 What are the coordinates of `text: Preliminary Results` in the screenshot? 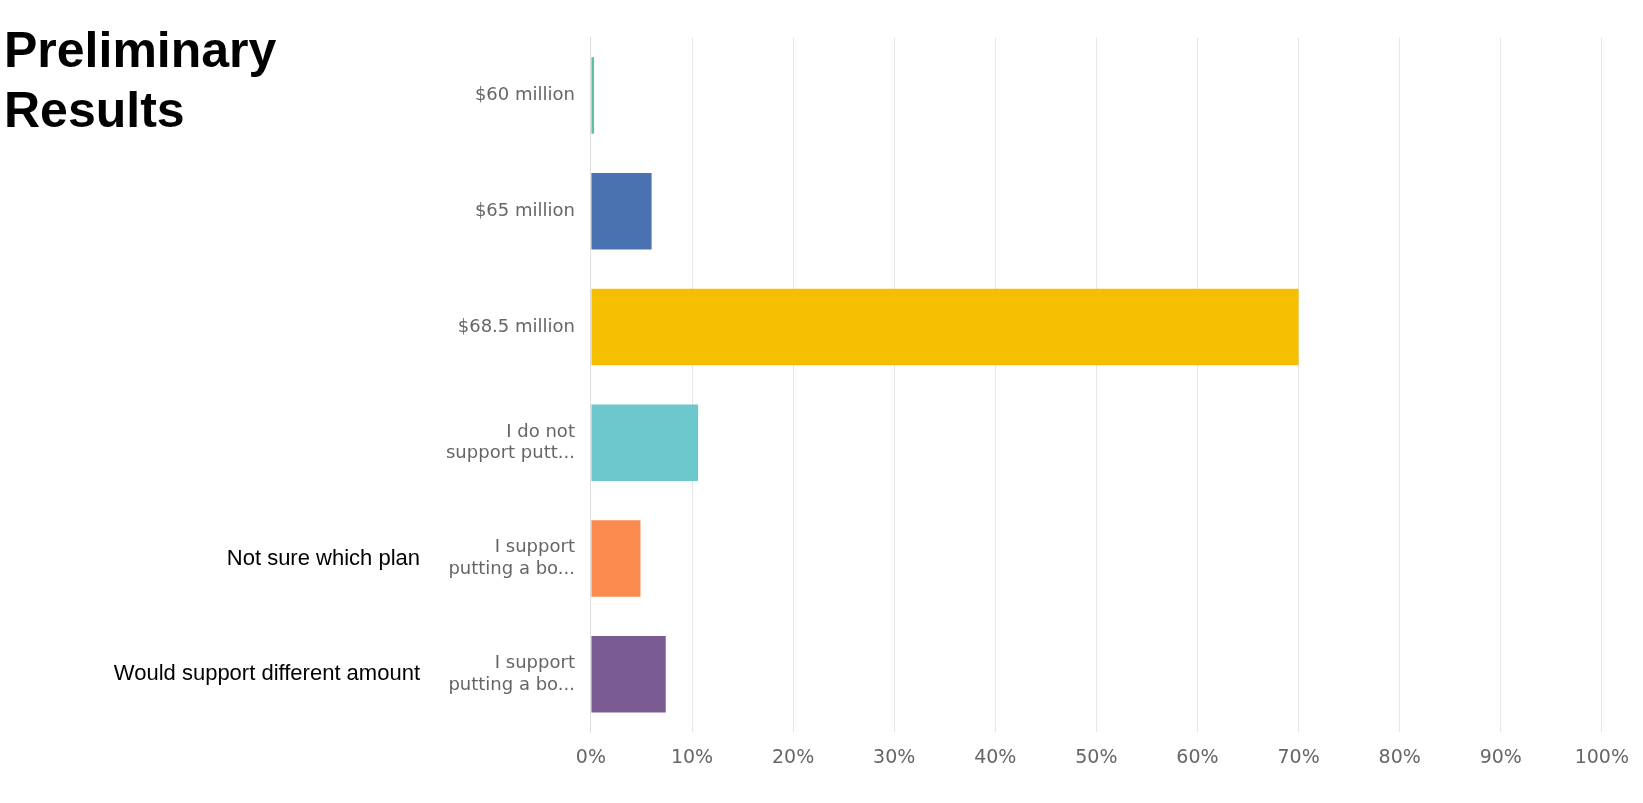 It's located at (141, 80).